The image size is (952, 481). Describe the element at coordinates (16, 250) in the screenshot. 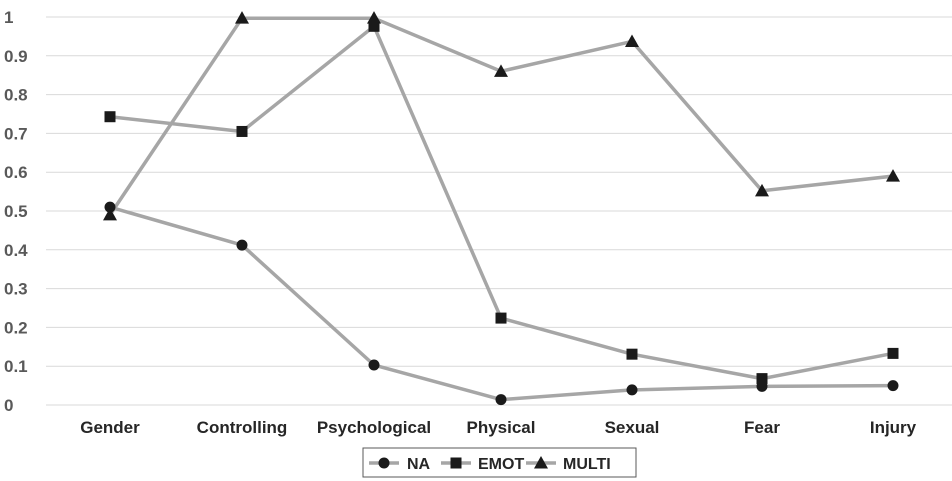

I see `y-tick-label: 0.4` at that location.